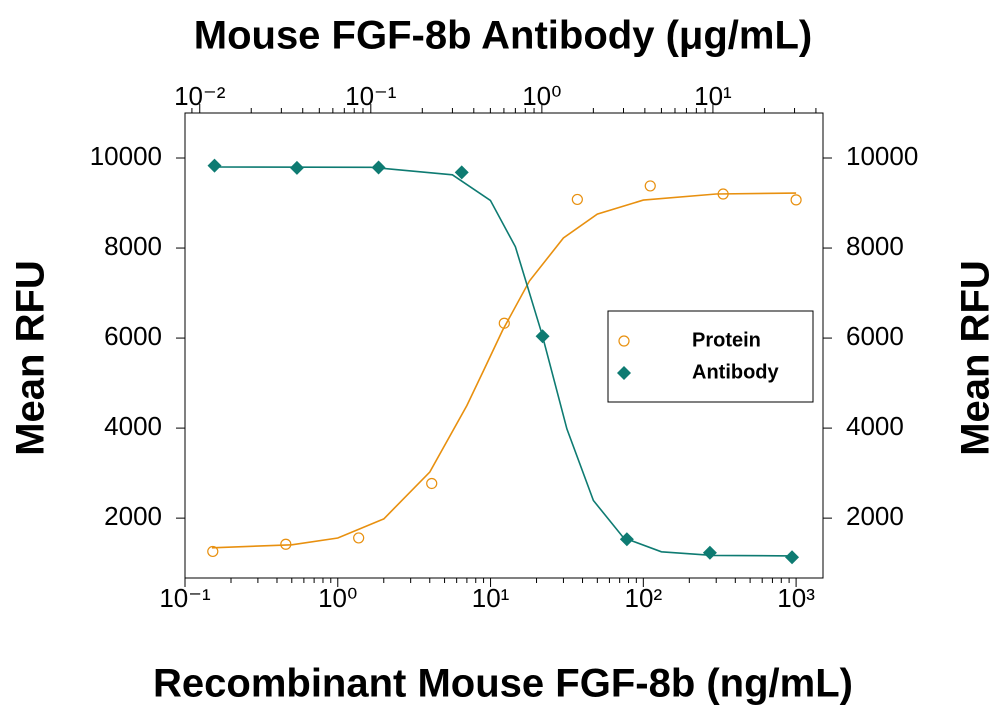 This screenshot has height=713, width=1007. I want to click on y-tick-label: 4000, so click(133, 426).